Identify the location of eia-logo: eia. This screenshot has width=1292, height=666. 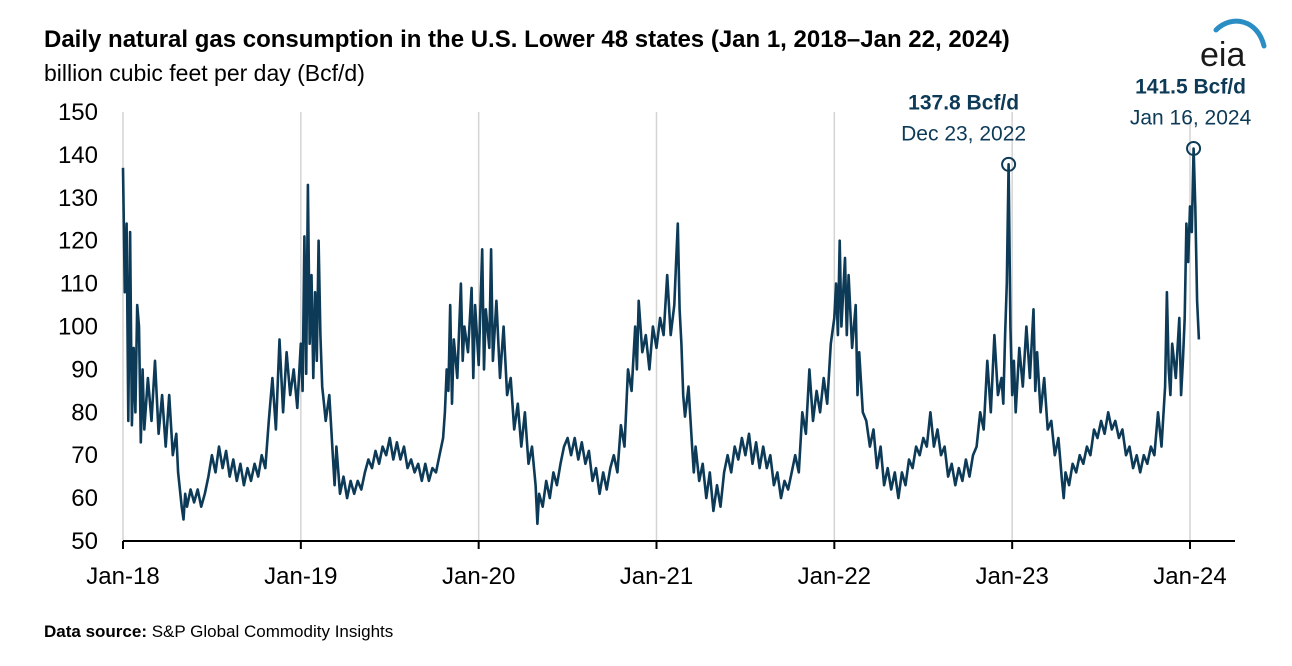
(1233, 46).